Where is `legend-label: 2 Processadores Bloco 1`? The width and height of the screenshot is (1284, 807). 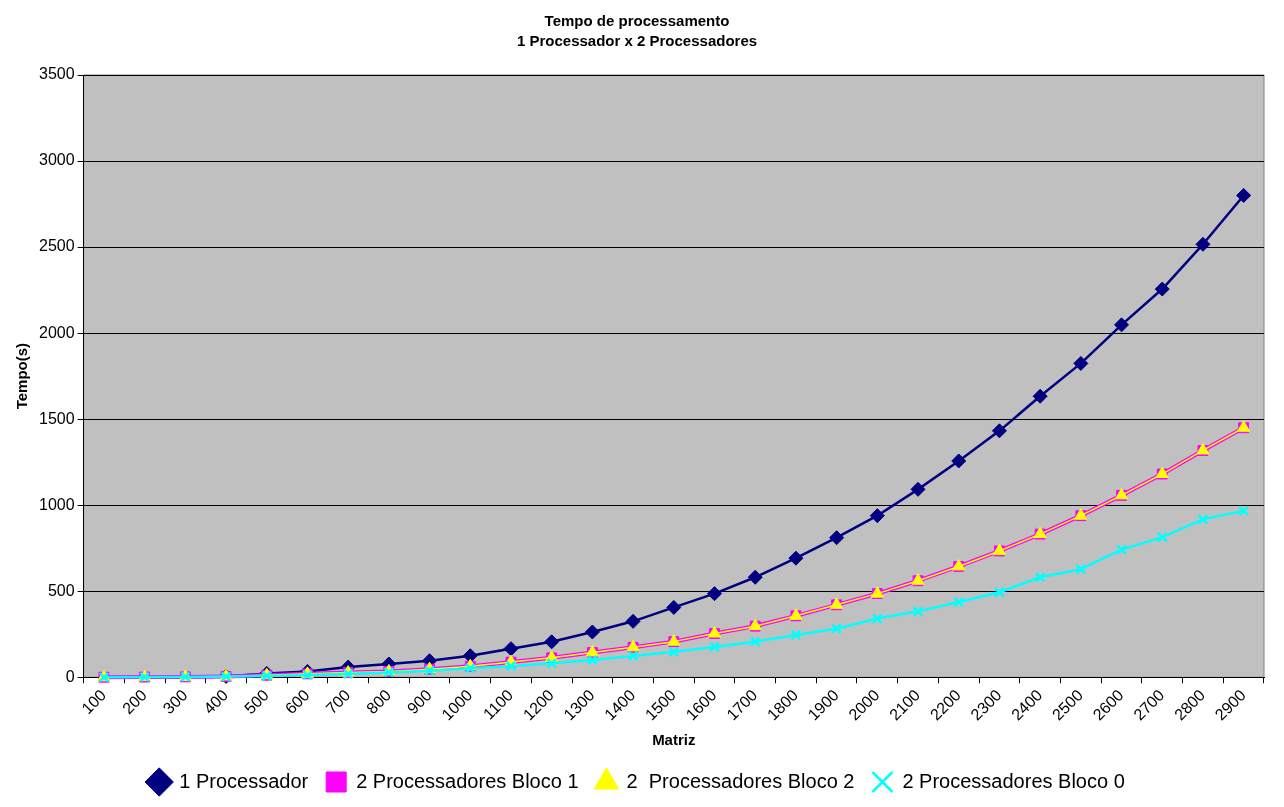 legend-label: 2 Processadores Bloco 1 is located at coordinates (467, 780).